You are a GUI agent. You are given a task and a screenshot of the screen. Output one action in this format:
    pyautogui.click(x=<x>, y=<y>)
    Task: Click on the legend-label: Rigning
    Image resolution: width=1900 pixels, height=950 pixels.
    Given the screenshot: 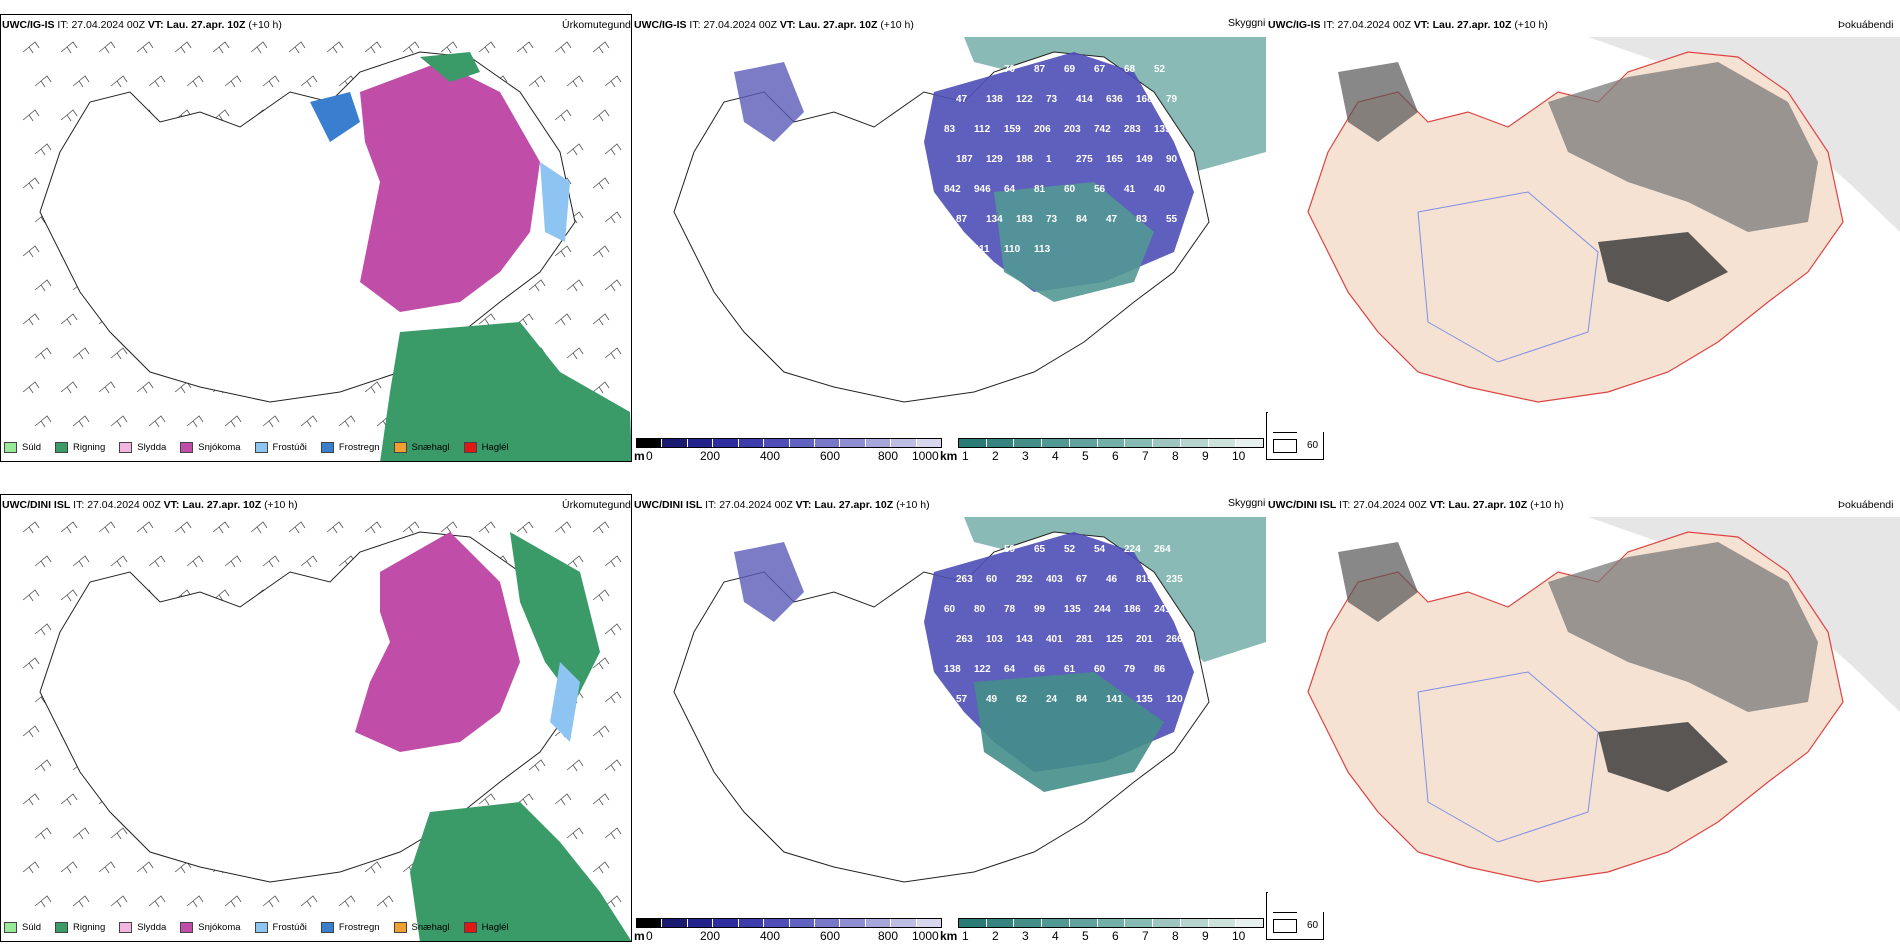 What is the action you would take?
    pyautogui.click(x=89, y=447)
    